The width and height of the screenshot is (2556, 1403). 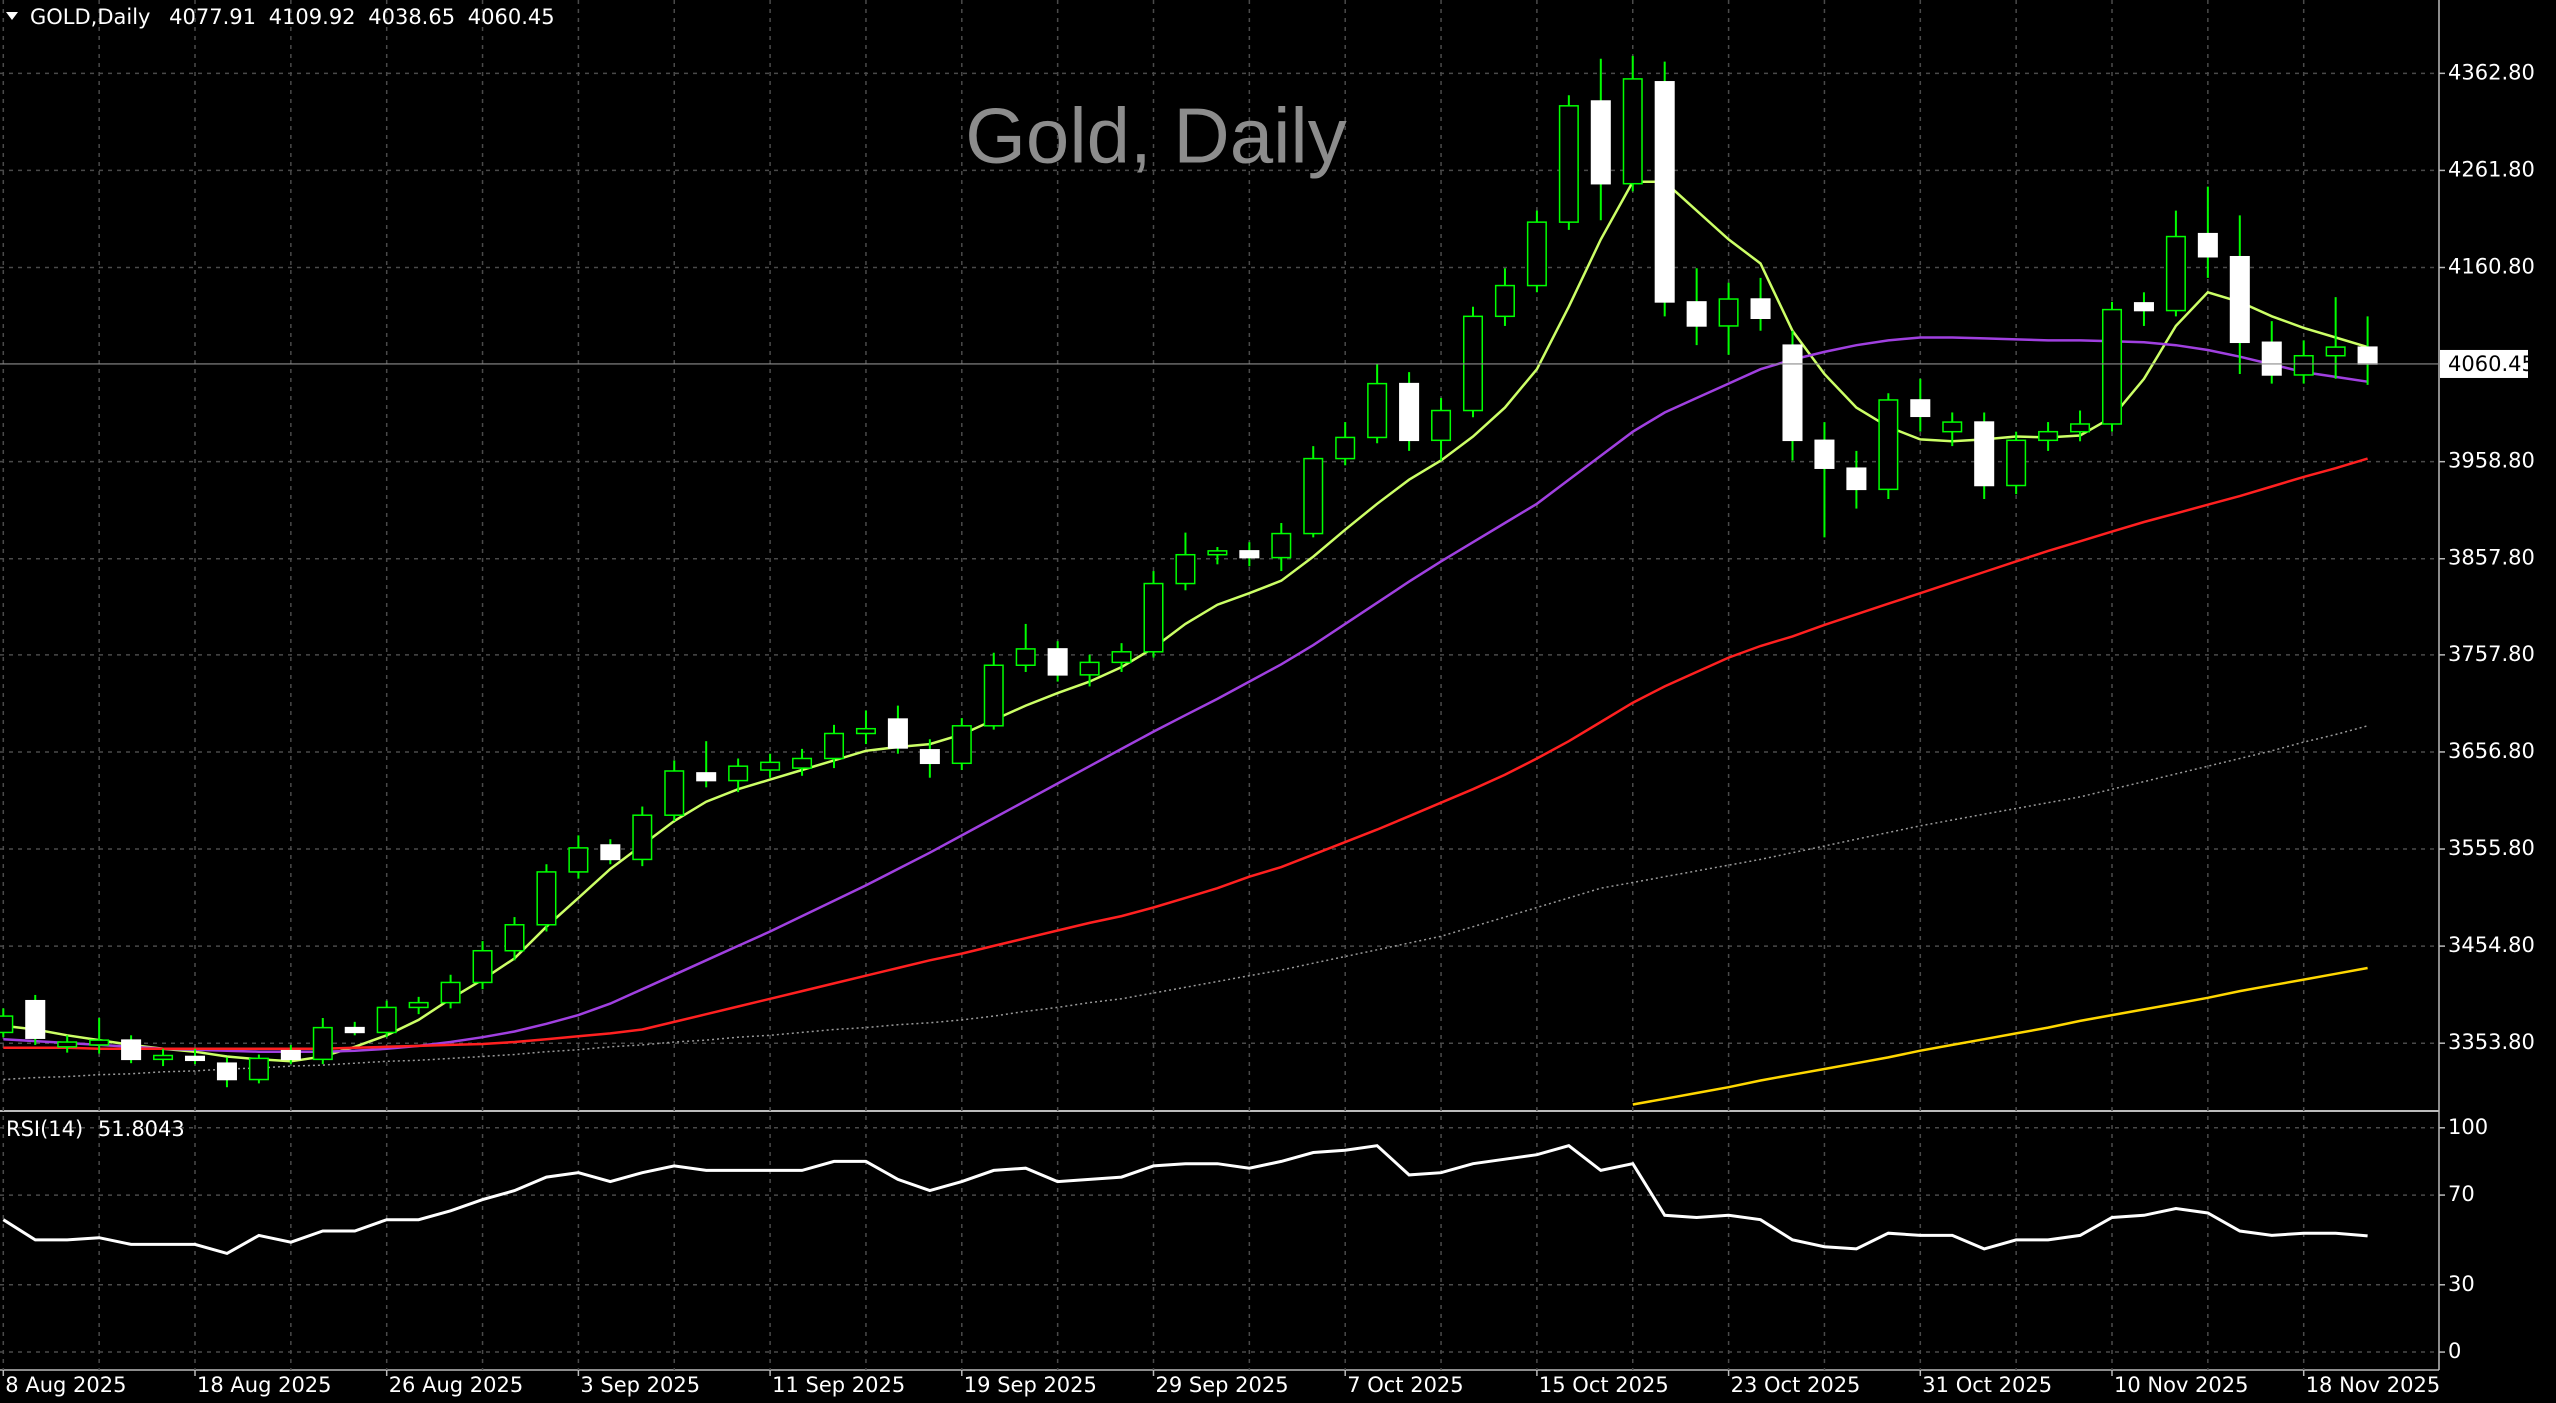 What do you see at coordinates (2491, 751) in the screenshot?
I see `y-tick-label: 3656.80` at bounding box center [2491, 751].